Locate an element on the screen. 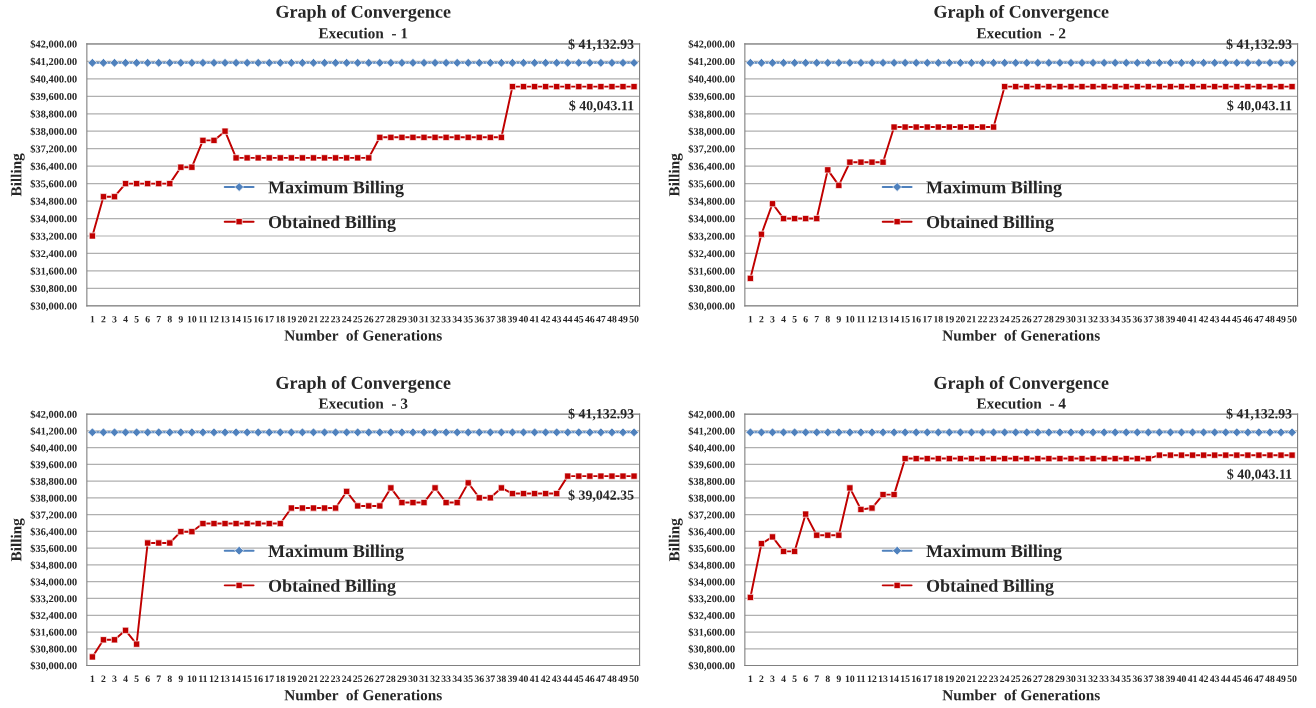 Image resolution: width=1316 pixels, height=708 pixels. x-tick-label: 41 is located at coordinates (534, 319).